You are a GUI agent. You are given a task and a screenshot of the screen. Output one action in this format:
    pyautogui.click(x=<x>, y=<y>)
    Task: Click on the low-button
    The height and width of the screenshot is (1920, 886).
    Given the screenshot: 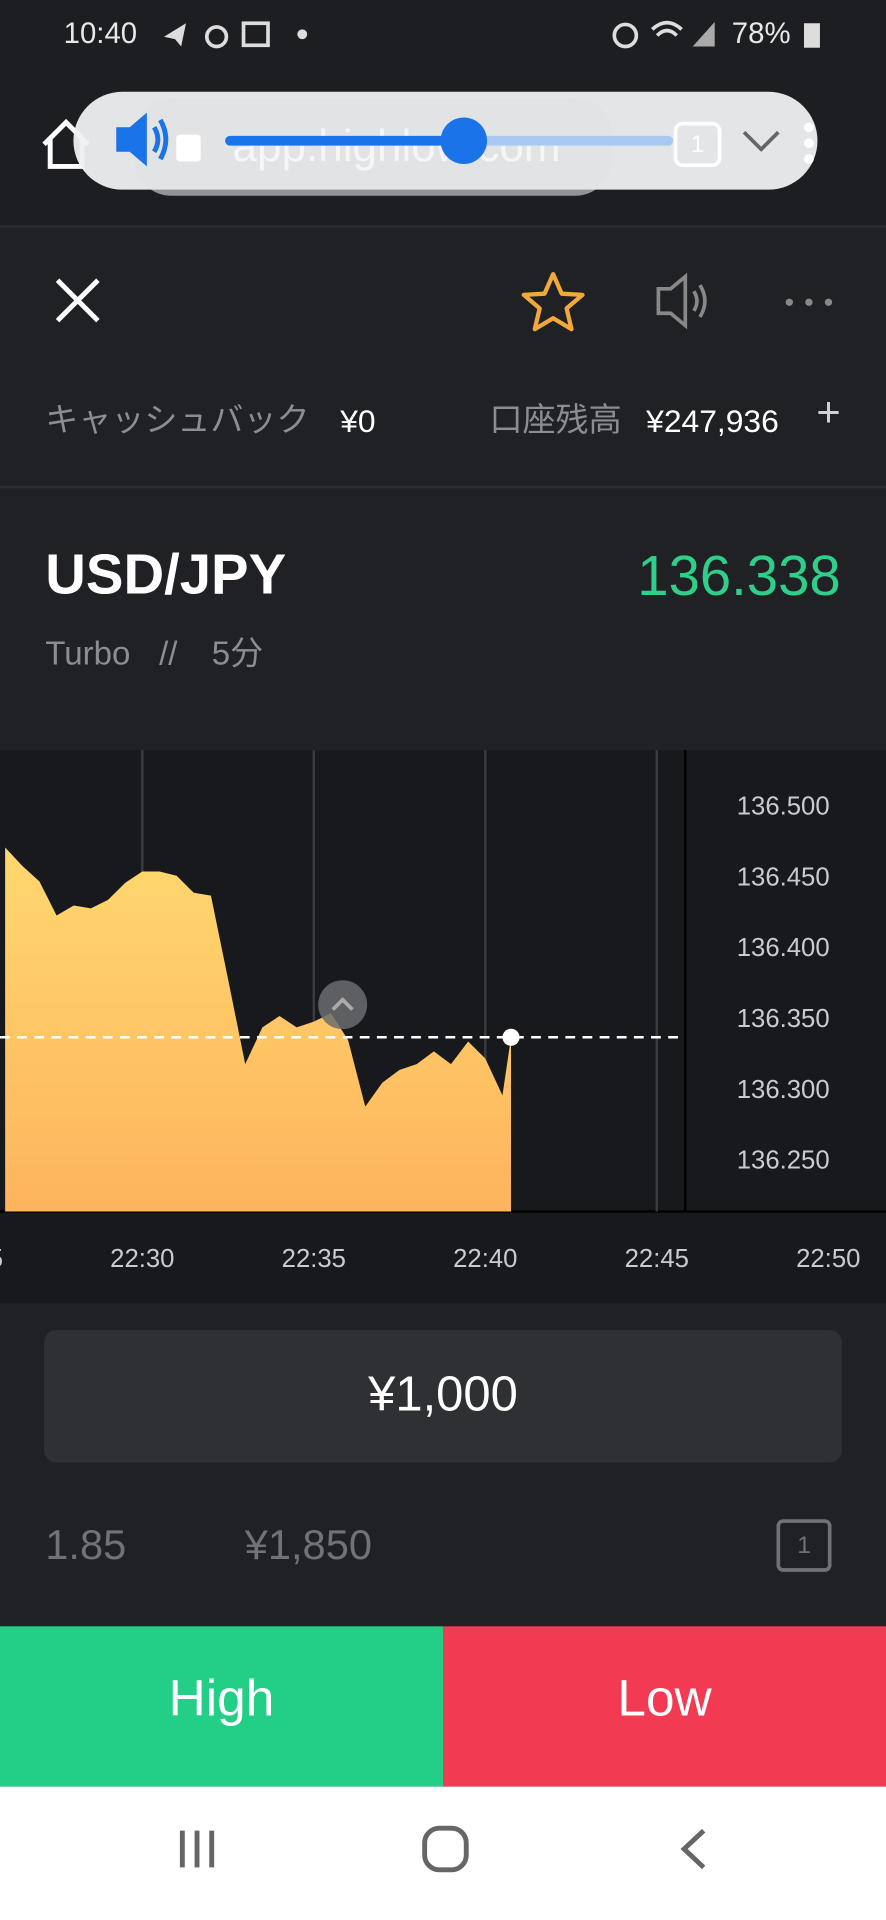 What is the action you would take?
    pyautogui.click(x=664, y=1706)
    